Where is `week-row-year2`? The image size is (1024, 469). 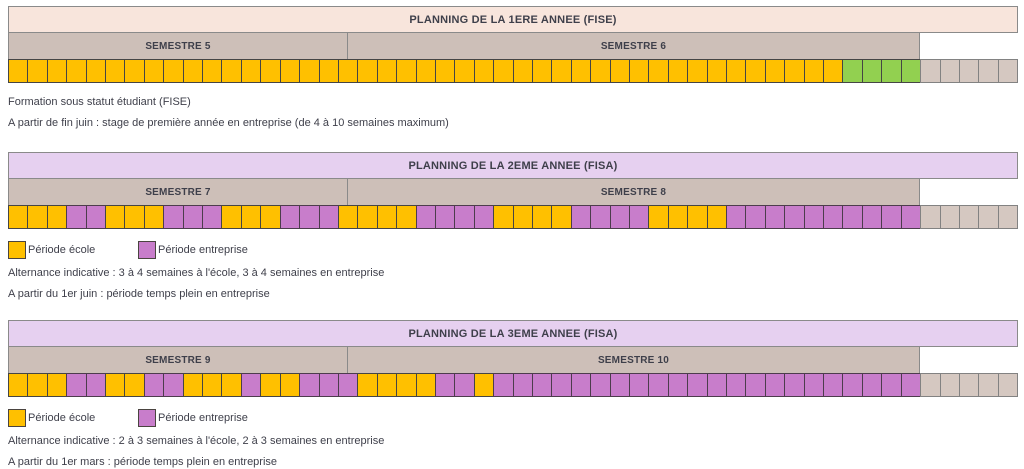 week-row-year2 is located at coordinates (513, 217).